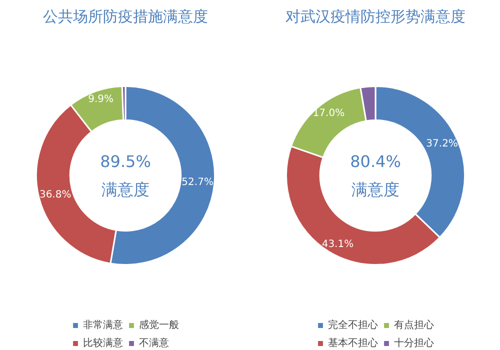  Describe the element at coordinates (125, 17) in the screenshot. I see `chart-title: 公共场所防疫措施满意度` at that location.